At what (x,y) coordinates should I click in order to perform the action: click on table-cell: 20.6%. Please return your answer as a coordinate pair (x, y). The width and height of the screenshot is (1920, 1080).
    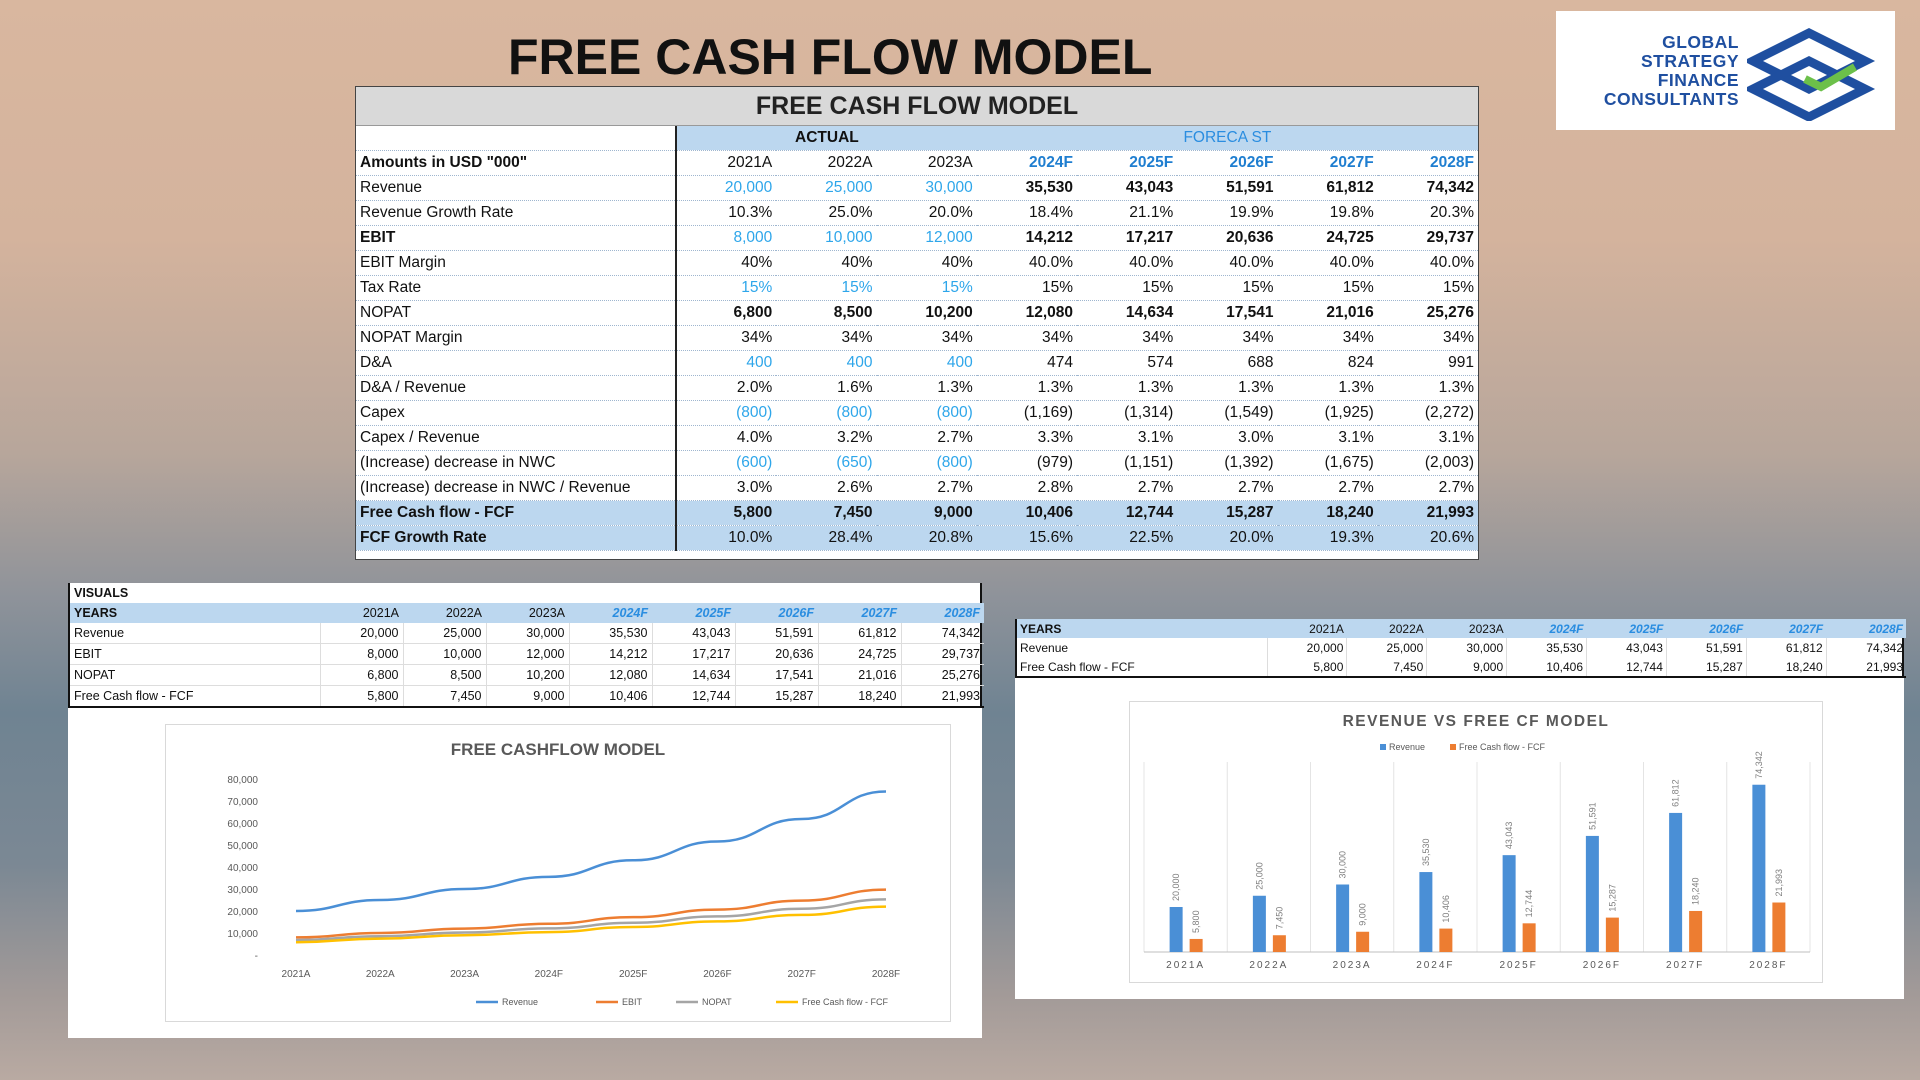
    Looking at the image, I should click on (1427, 538).